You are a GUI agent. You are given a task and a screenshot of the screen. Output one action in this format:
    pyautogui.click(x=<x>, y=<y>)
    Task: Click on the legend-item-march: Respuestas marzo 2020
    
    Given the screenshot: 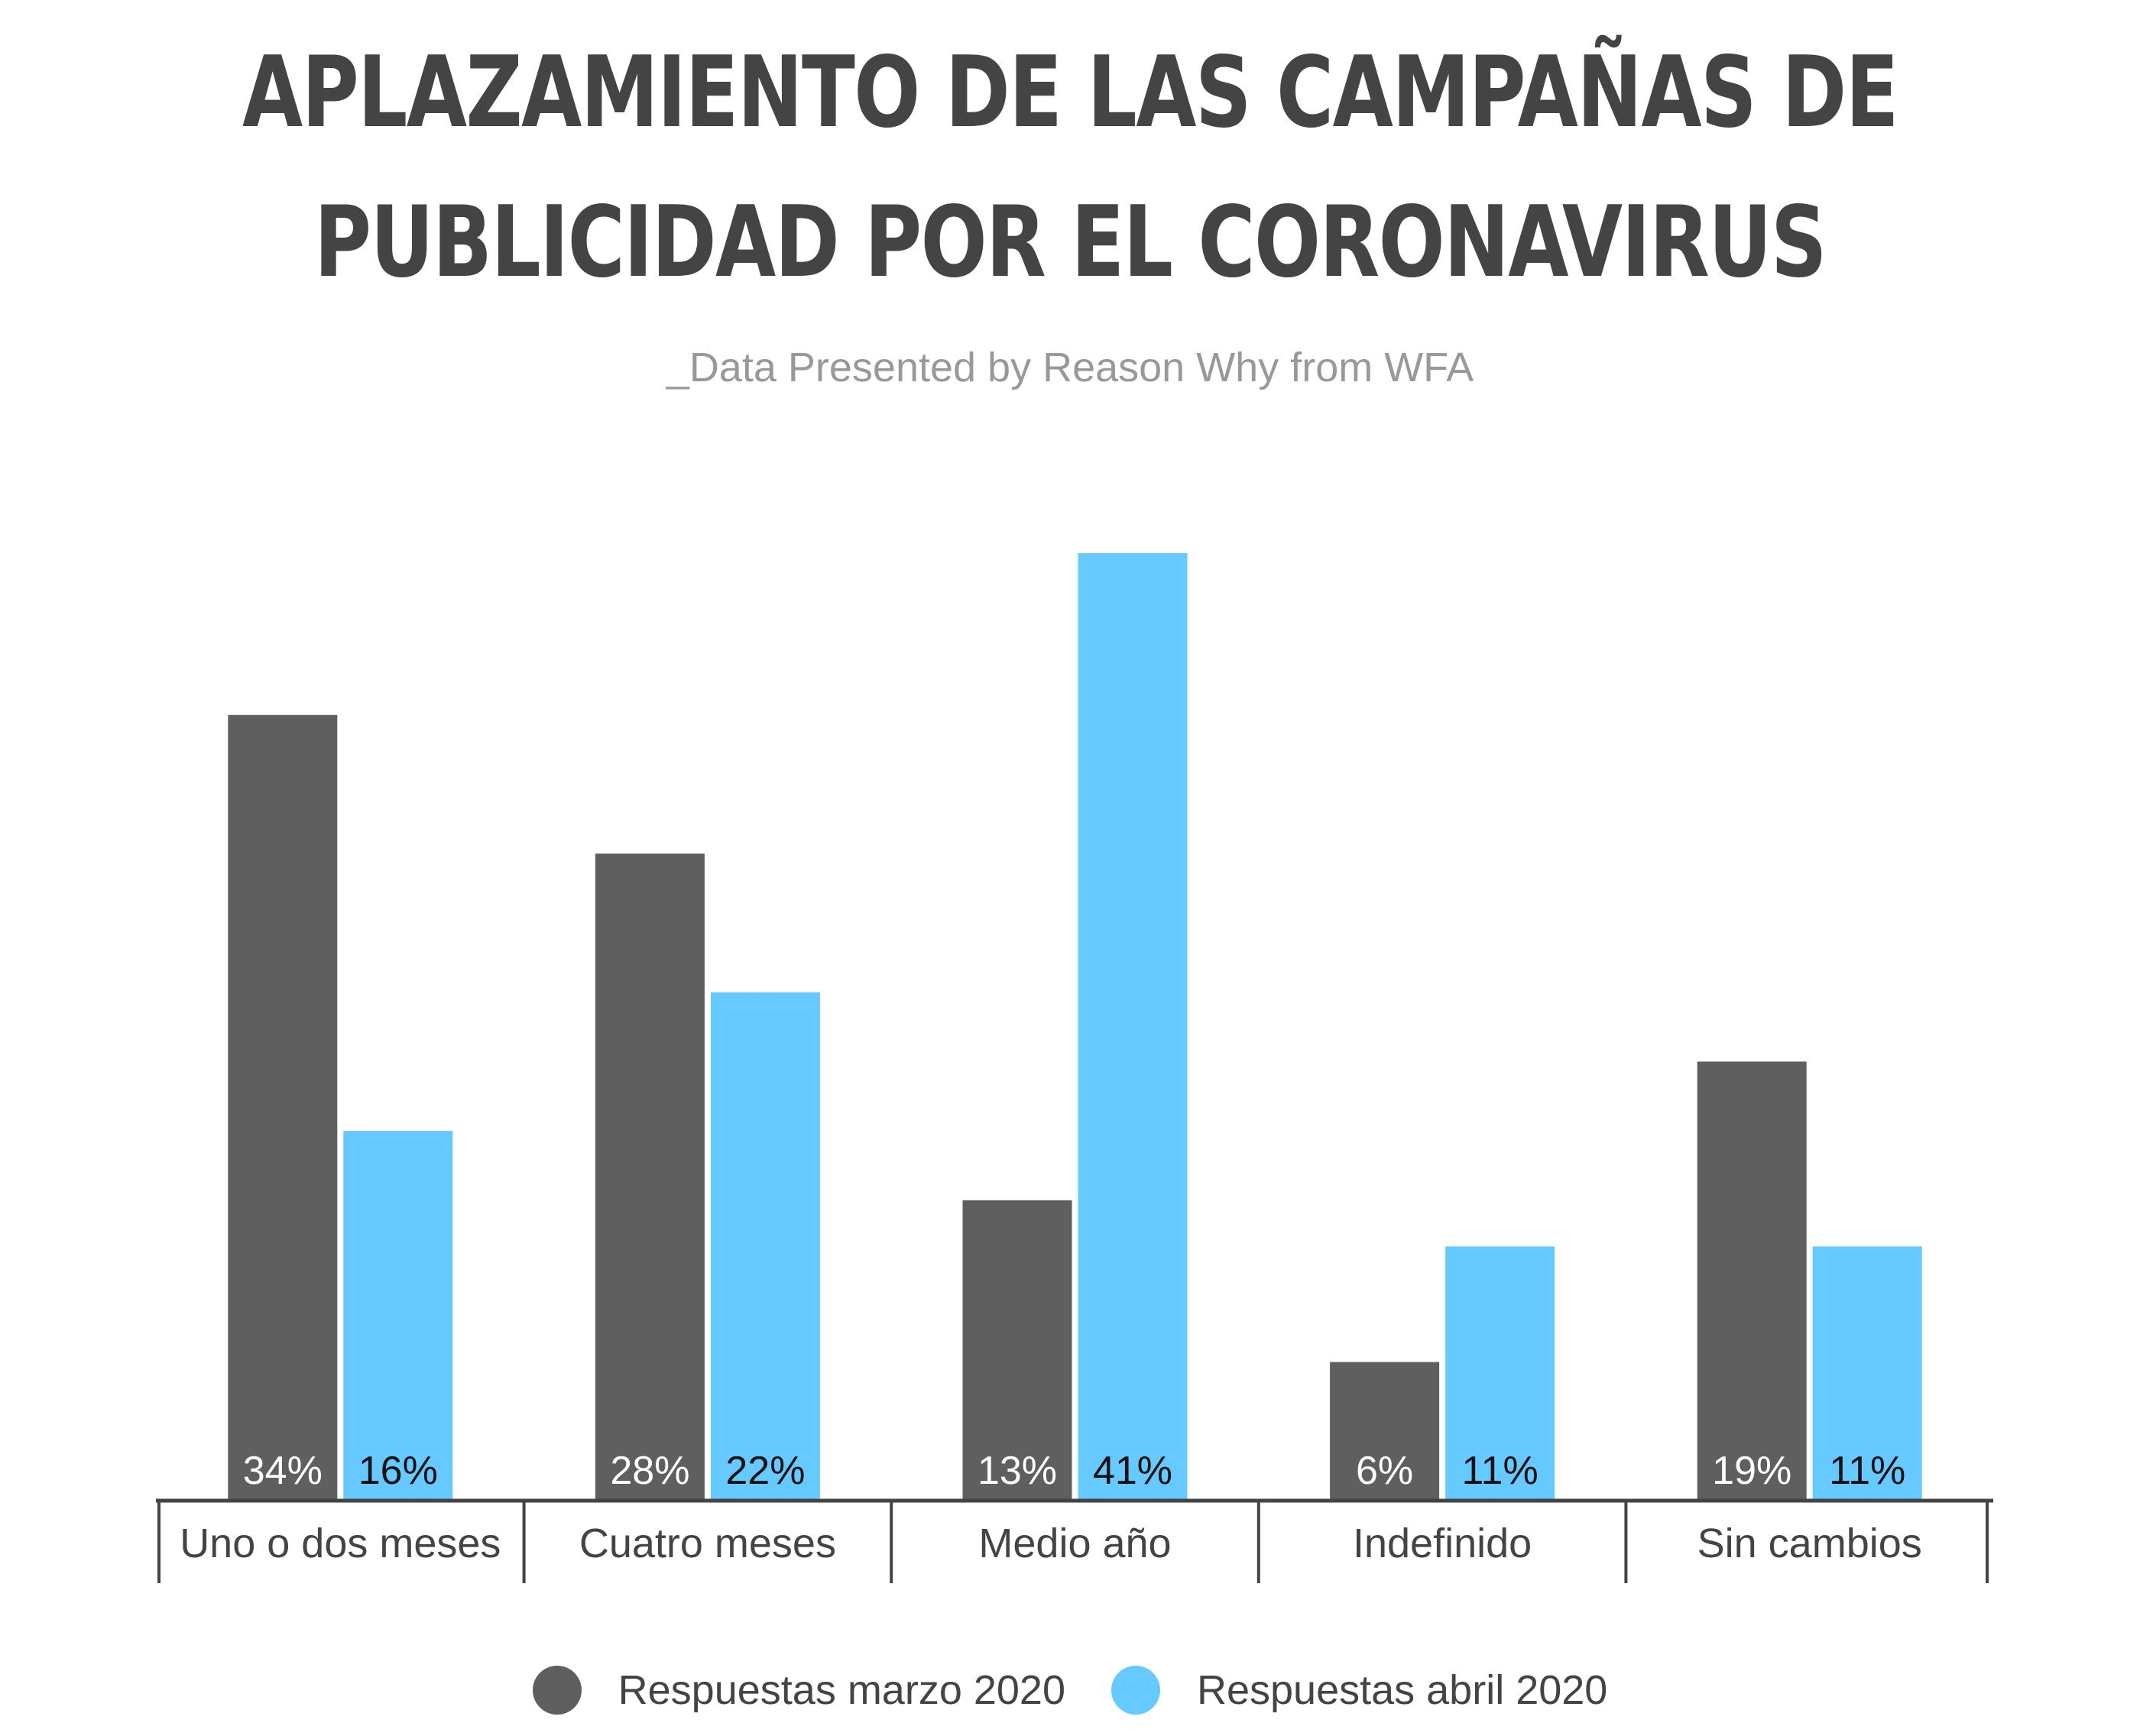 What is the action you would take?
    pyautogui.click(x=798, y=1690)
    